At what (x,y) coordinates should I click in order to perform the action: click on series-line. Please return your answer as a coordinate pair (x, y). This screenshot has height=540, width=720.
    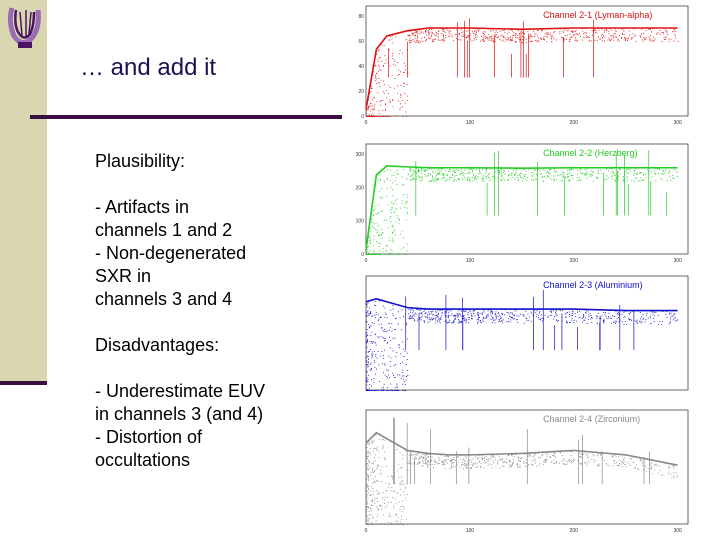
    Looking at the image, I should click on (521, 68).